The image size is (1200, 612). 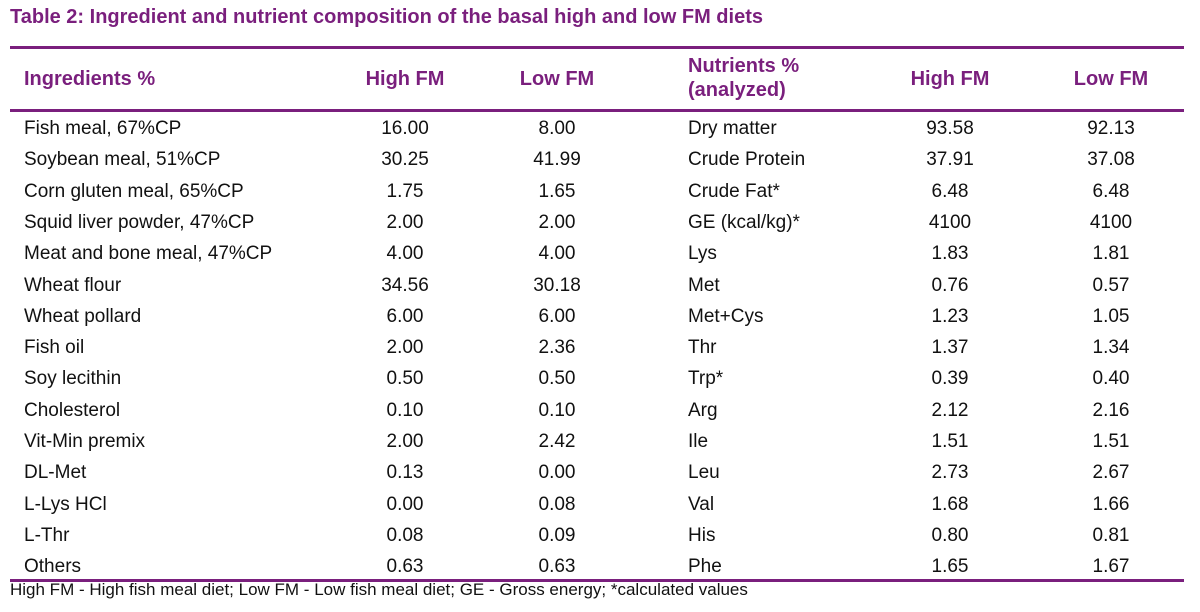 What do you see at coordinates (405, 473) in the screenshot?
I see `ingredient-high-fm-cell: 0.13` at bounding box center [405, 473].